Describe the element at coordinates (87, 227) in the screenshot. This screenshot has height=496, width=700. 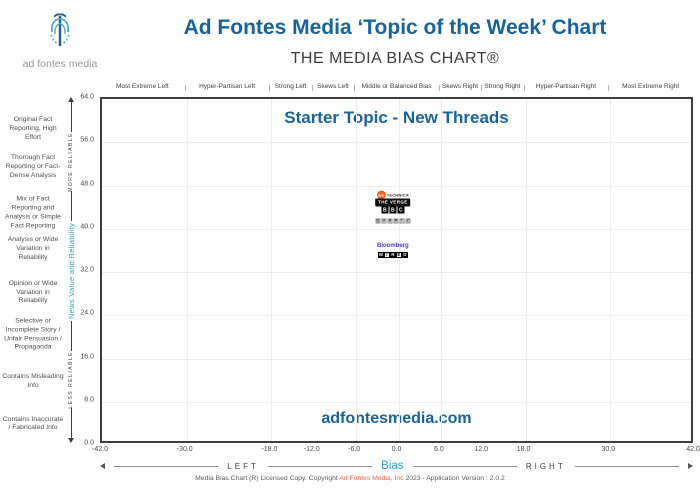
I see `y-tick-label: 40.0` at that location.